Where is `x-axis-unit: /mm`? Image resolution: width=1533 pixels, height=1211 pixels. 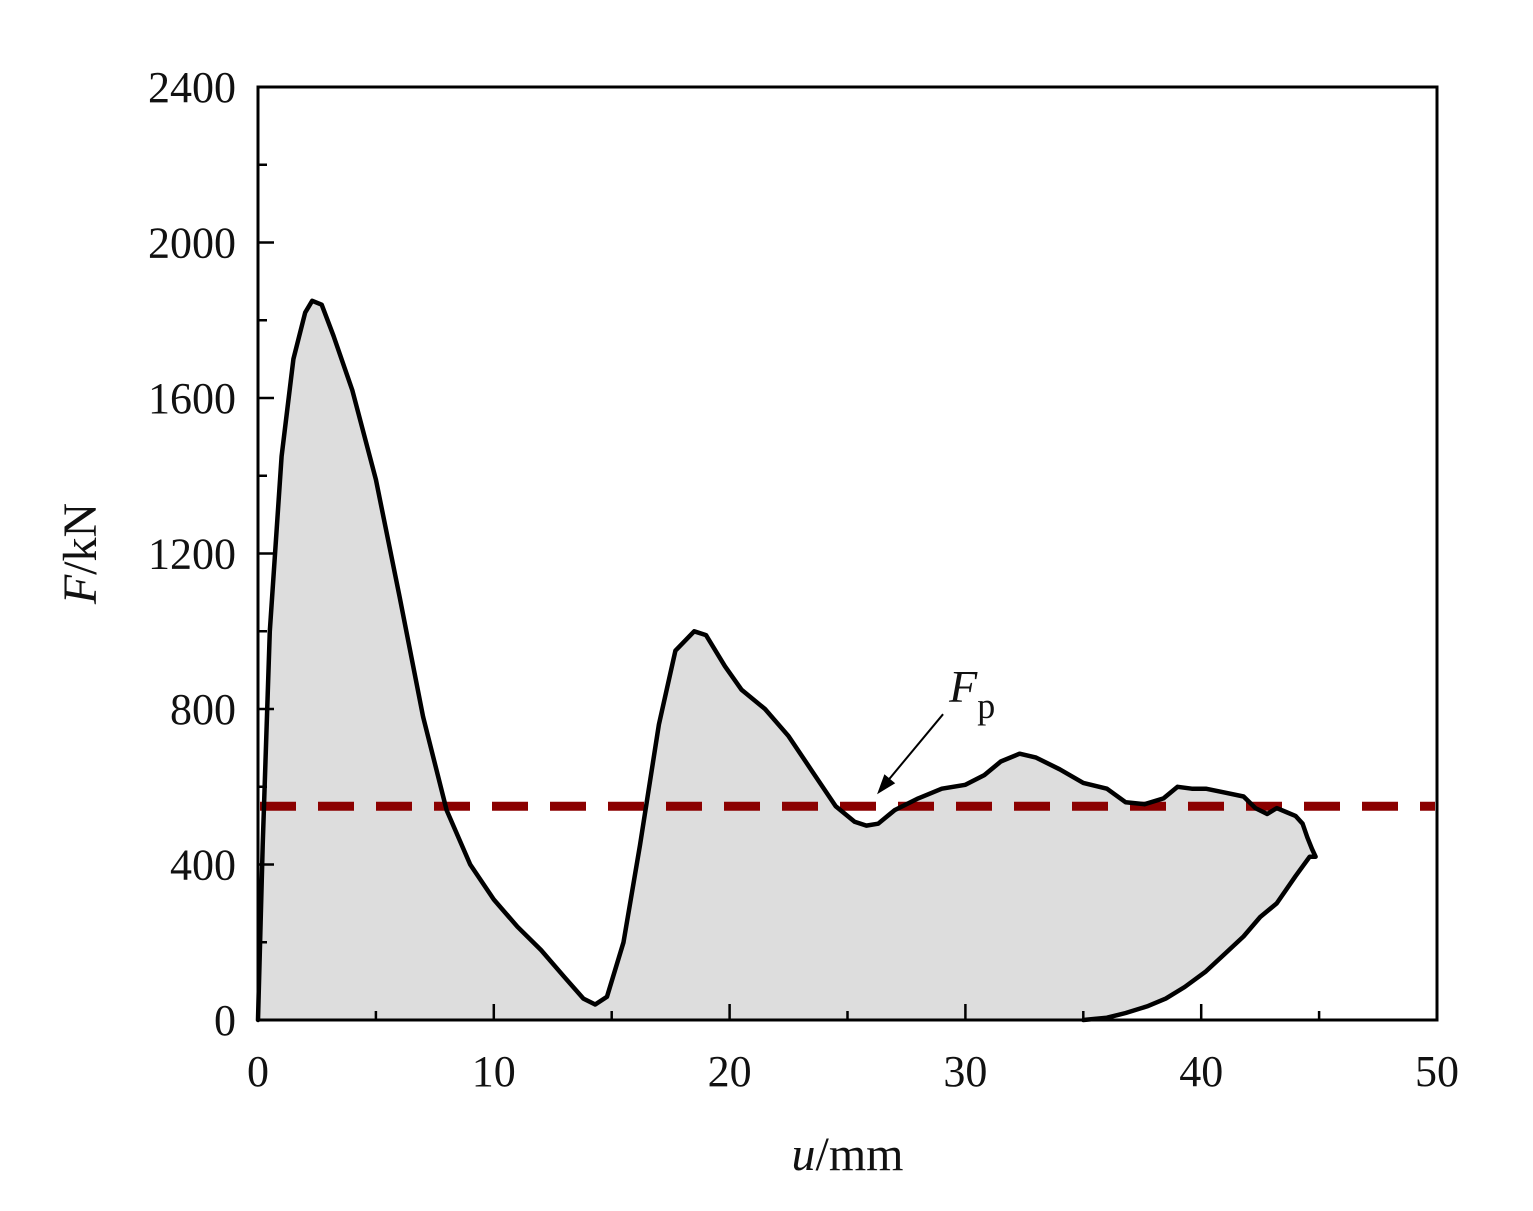
x-axis-unit: /mm is located at coordinates (859, 1154).